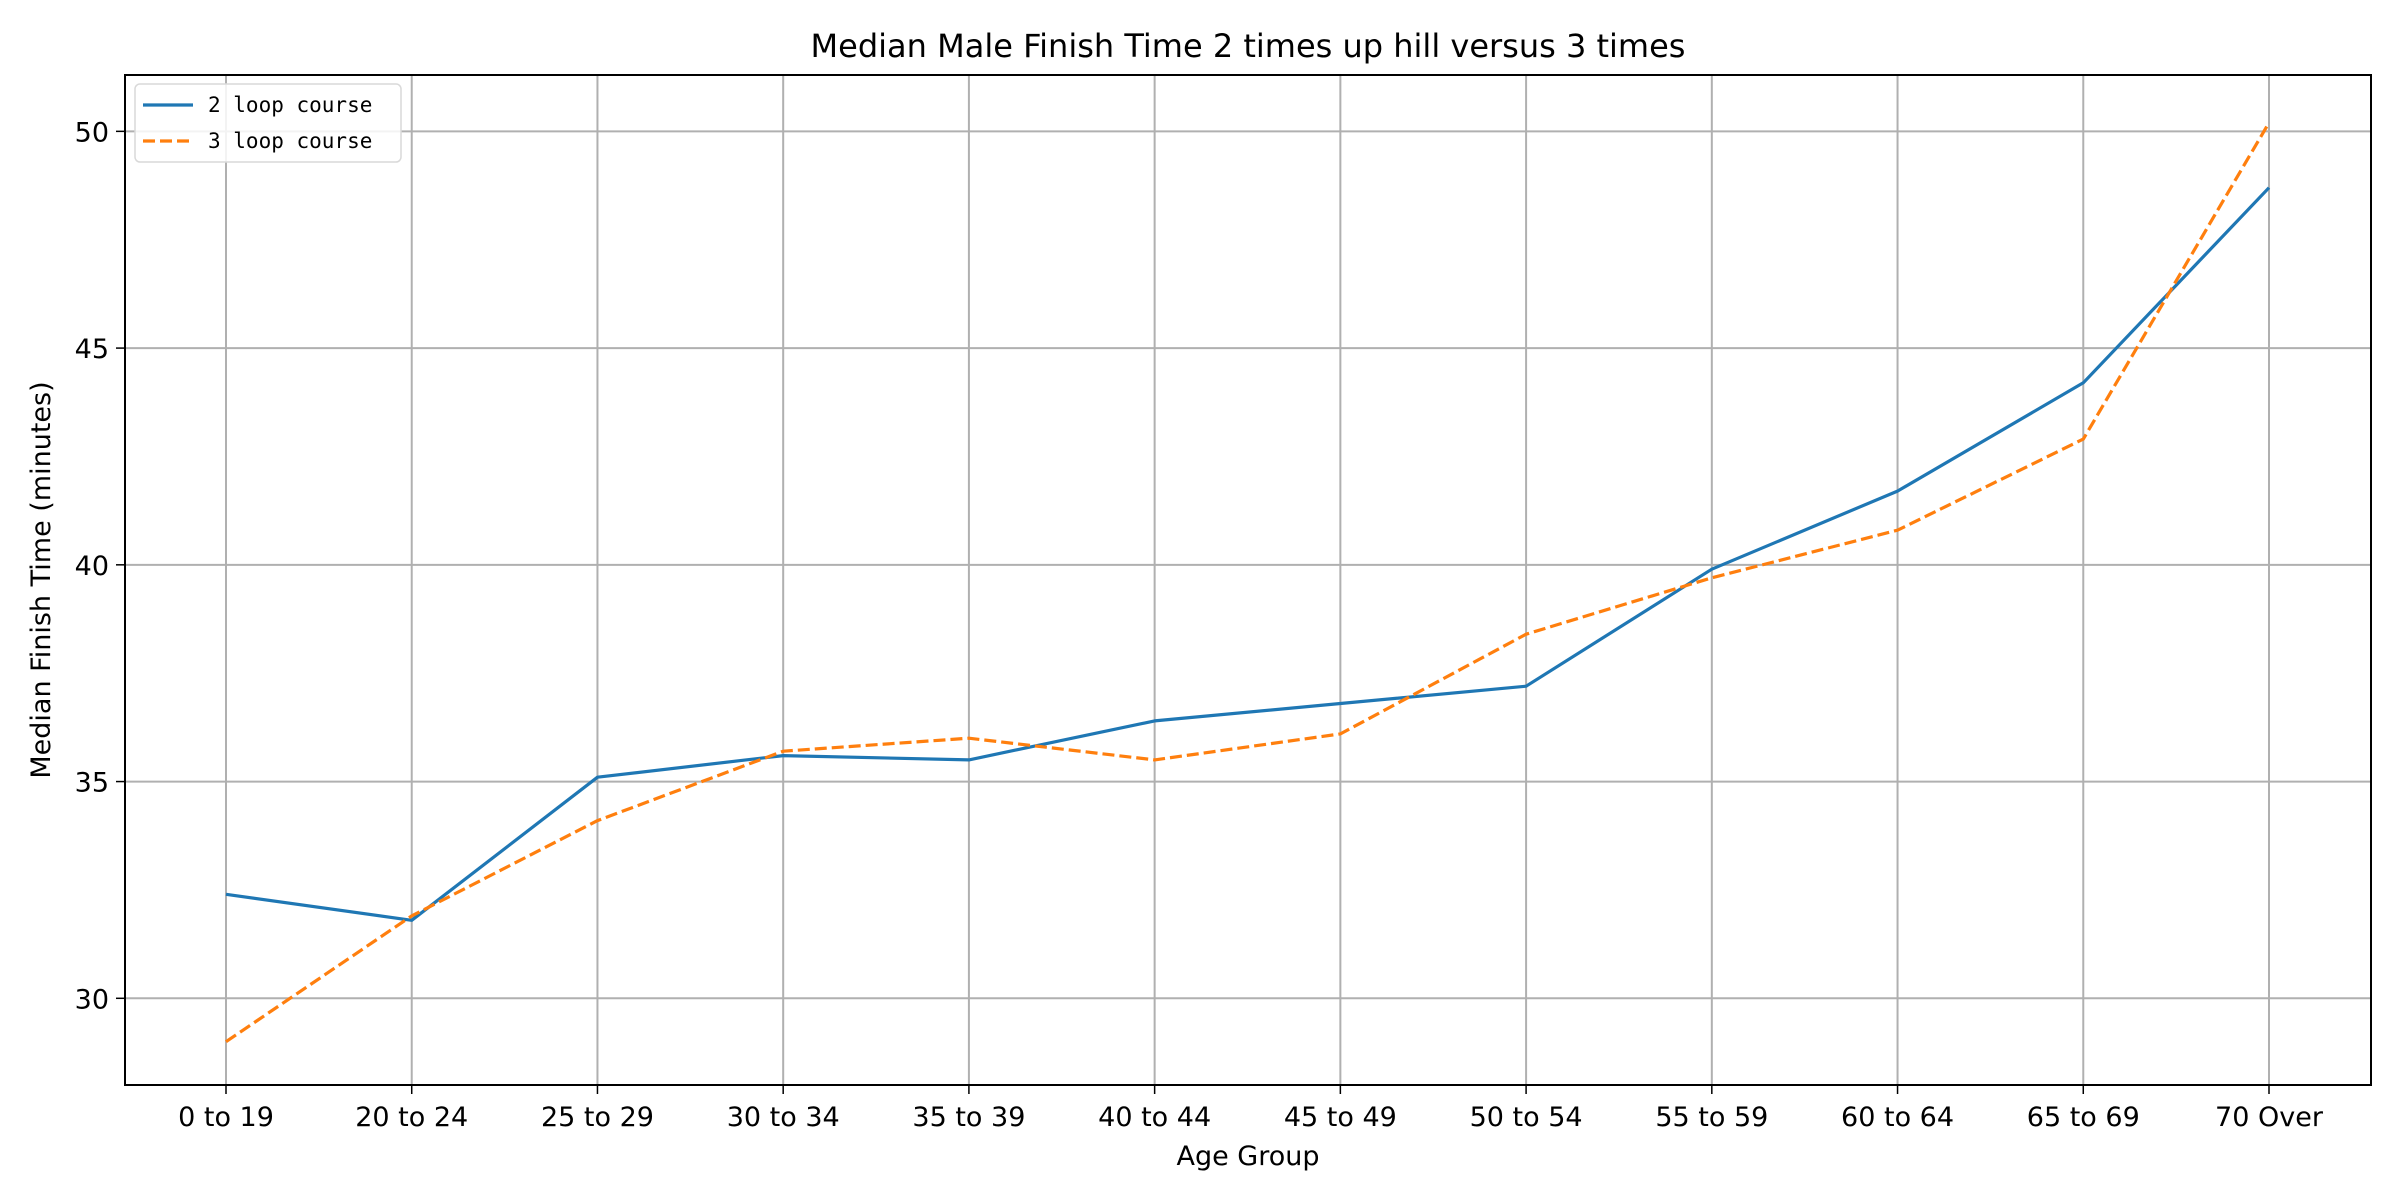 The image size is (2400, 1200). What do you see at coordinates (92, 566) in the screenshot?
I see `y-tick-label: 40` at bounding box center [92, 566].